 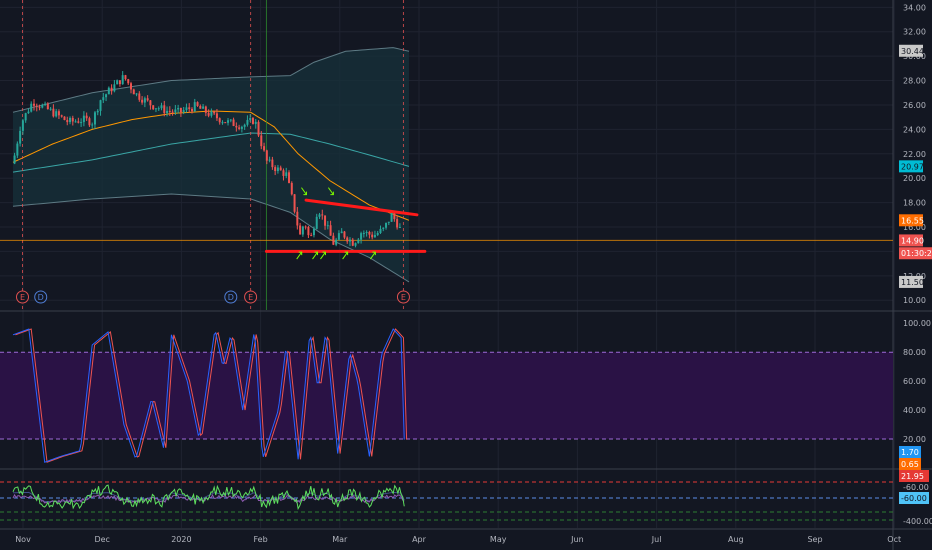 I want to click on oscillator-tick-label: -400.00, so click(x=917, y=521).